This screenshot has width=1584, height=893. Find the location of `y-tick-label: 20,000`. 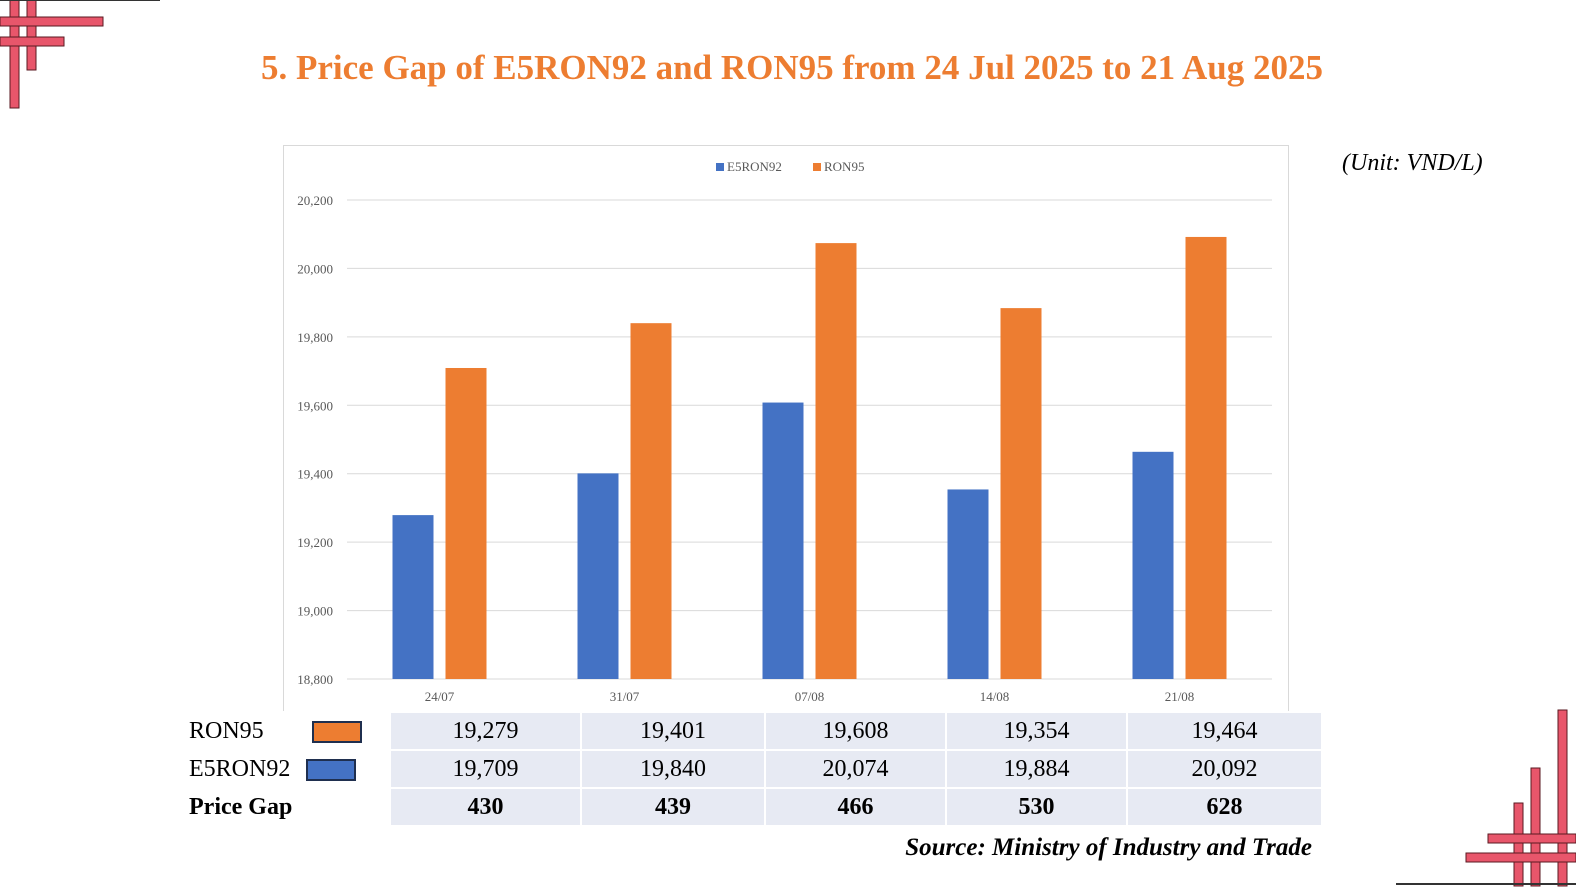

y-tick-label: 20,000 is located at coordinates (315, 268).